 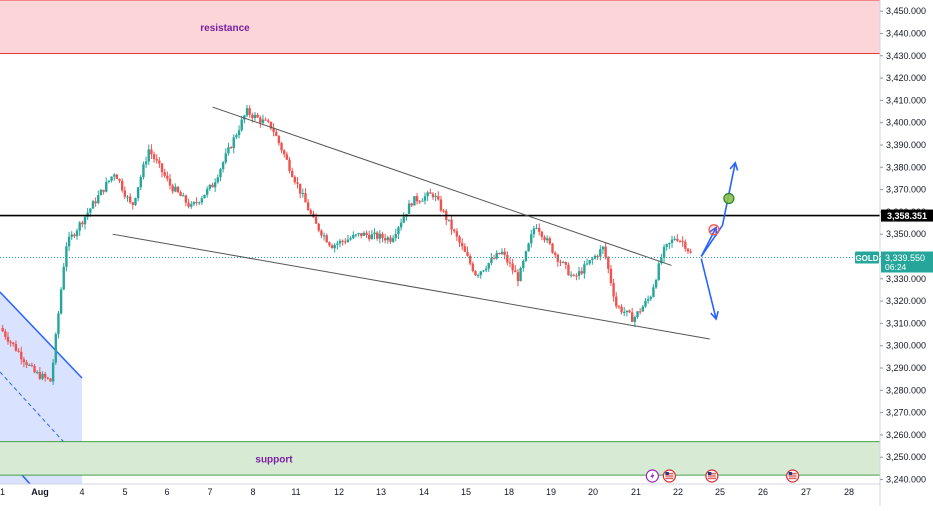 What do you see at coordinates (669, 476) in the screenshot?
I see `us-flag-event-icon` at bounding box center [669, 476].